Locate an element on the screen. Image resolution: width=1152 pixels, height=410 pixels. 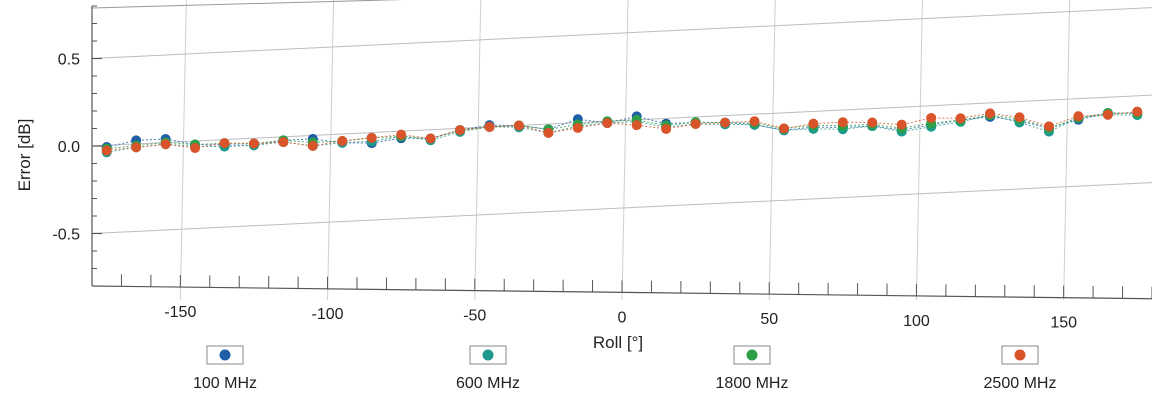
y-tick-label: 0.0 is located at coordinates (69, 147).